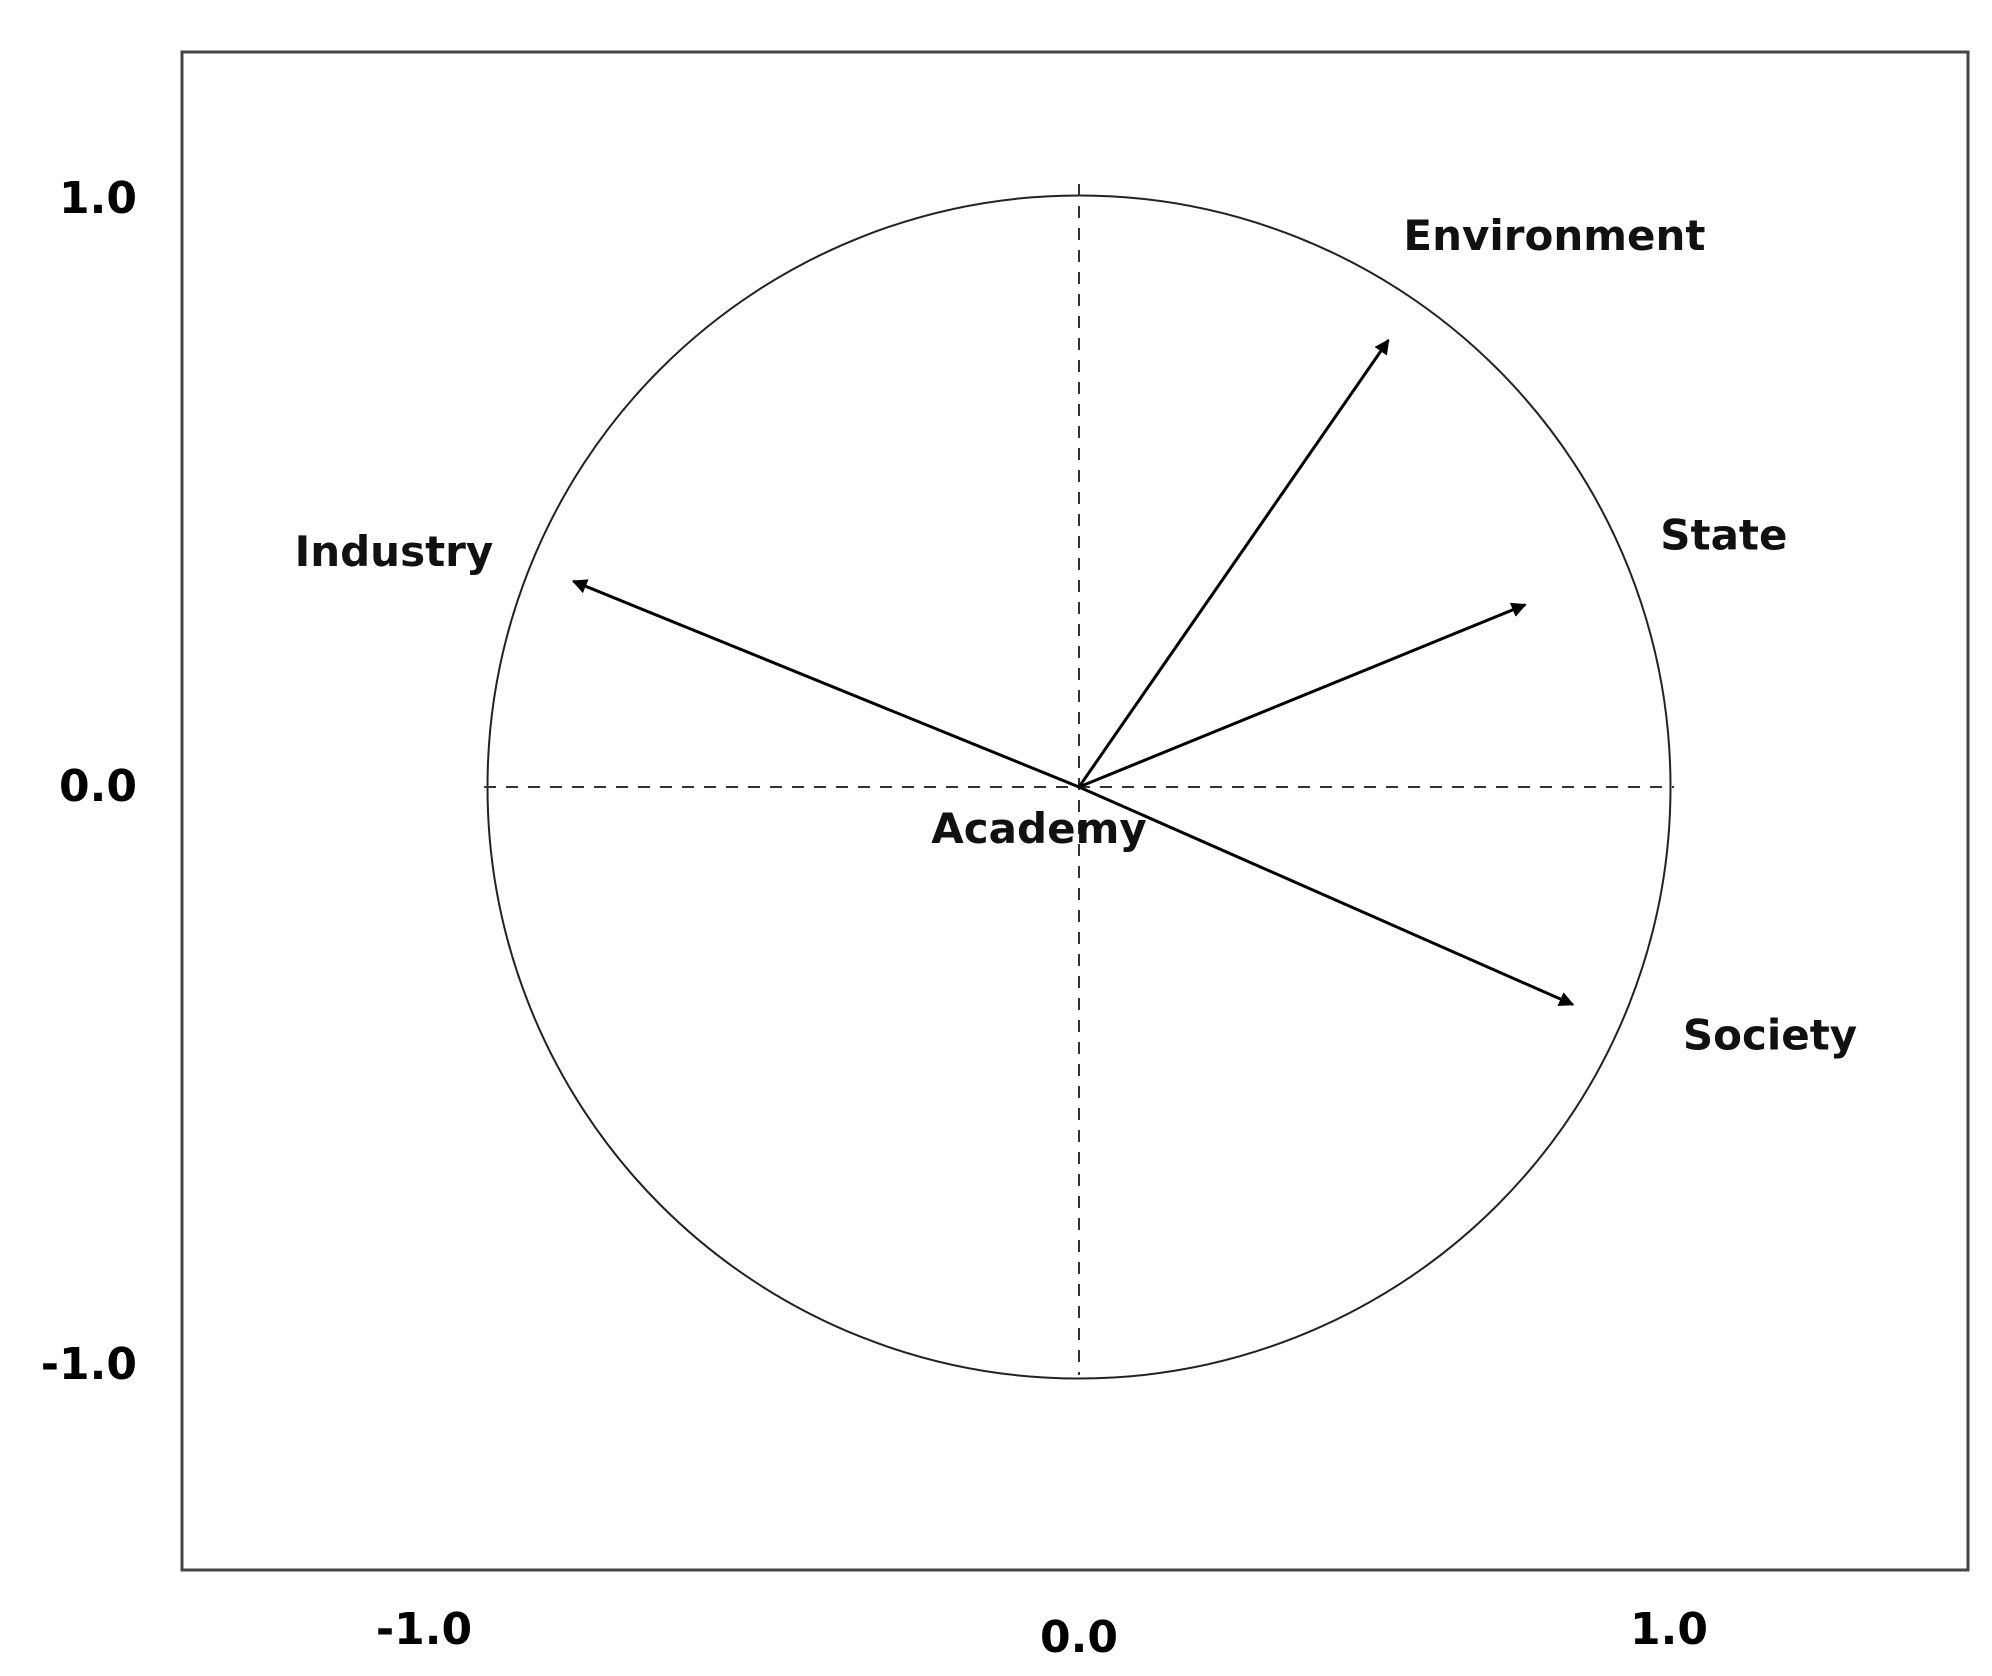 The image size is (1992, 1676). I want to click on y-tick-label: 1.0, so click(98, 198).